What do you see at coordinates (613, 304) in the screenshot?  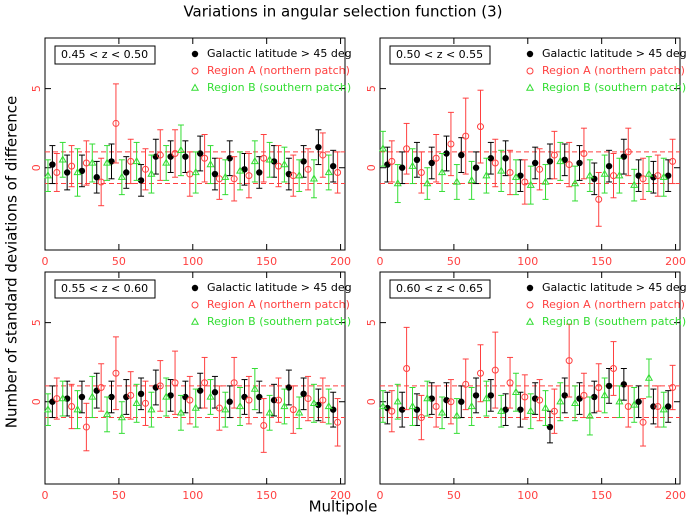 I see `legend-label: Region A (northern patch)` at bounding box center [613, 304].